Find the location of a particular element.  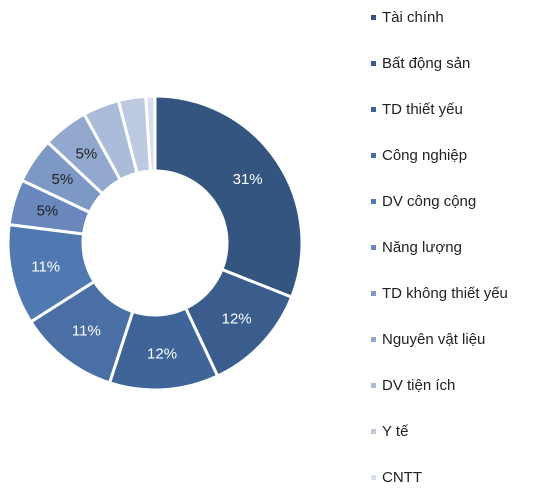

legend-label: Y tế is located at coordinates (395, 431).